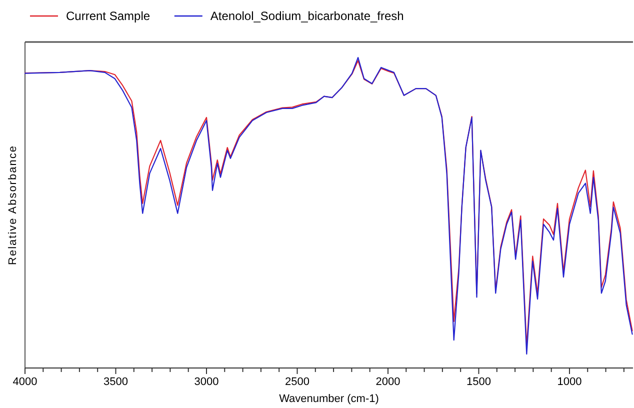  What do you see at coordinates (478, 382) in the screenshot?
I see `x-tick-label: 1500` at bounding box center [478, 382].